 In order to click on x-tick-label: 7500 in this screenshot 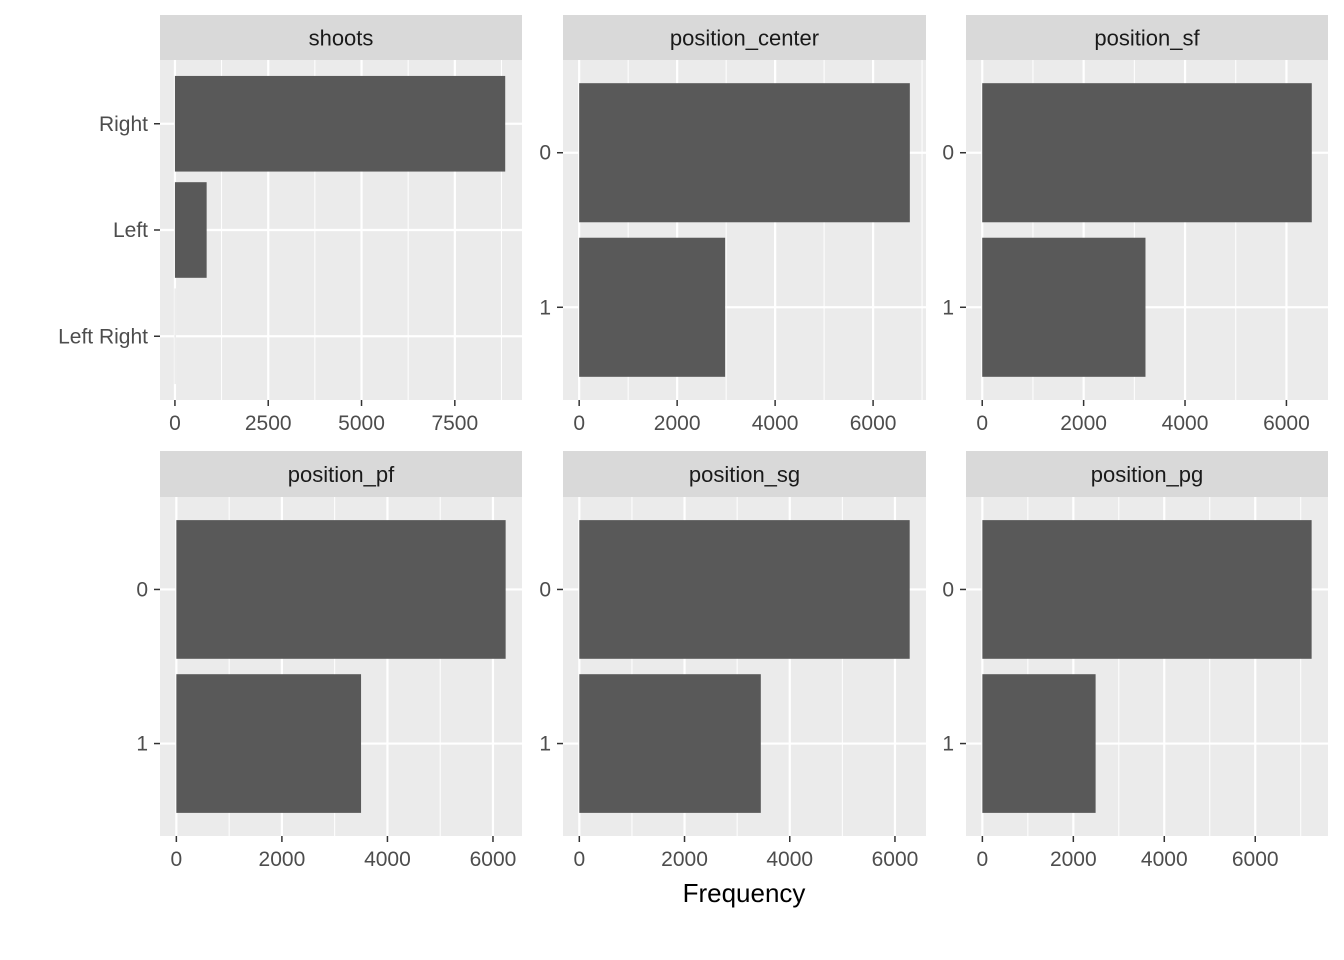, I will do `click(454, 423)`.